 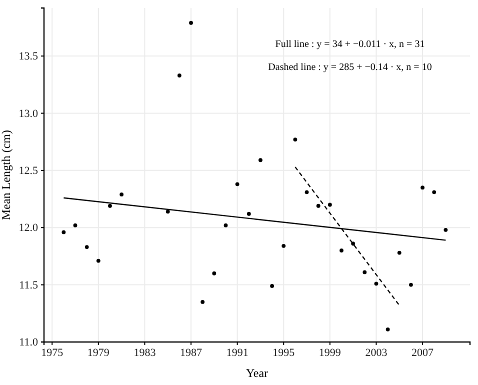 I want to click on y-tick-label: 12.5, so click(x=28, y=170).